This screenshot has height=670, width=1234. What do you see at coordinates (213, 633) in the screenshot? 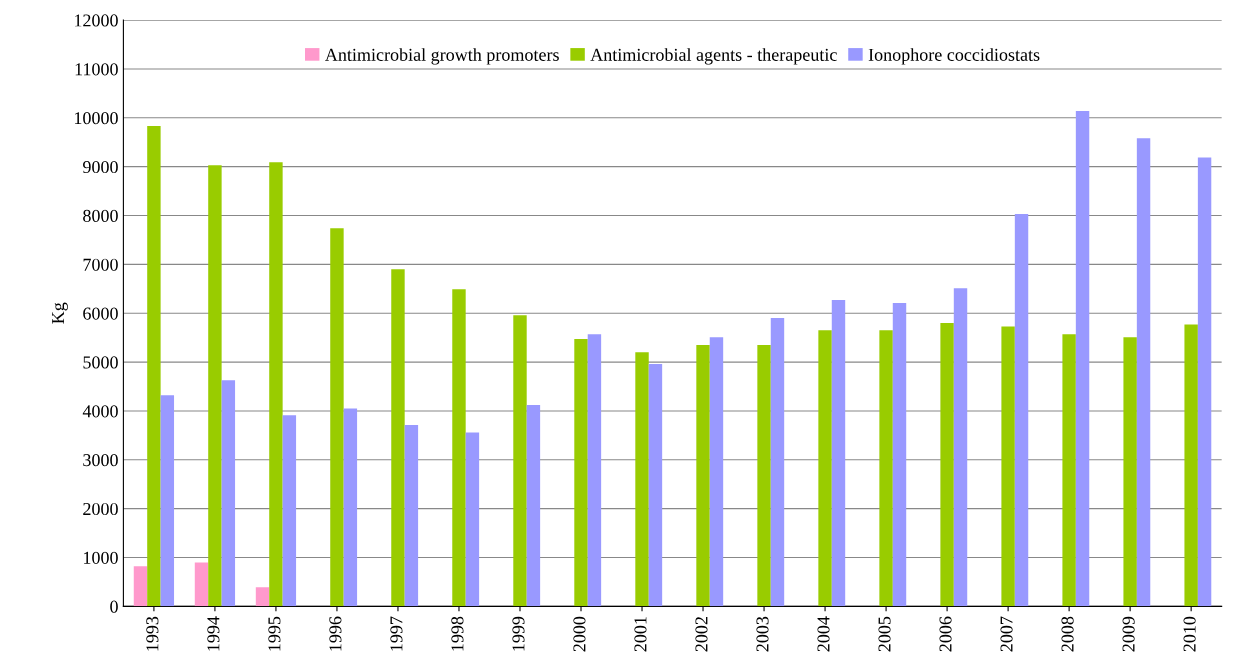
I see `x-tick-label: 1994` at bounding box center [213, 633].